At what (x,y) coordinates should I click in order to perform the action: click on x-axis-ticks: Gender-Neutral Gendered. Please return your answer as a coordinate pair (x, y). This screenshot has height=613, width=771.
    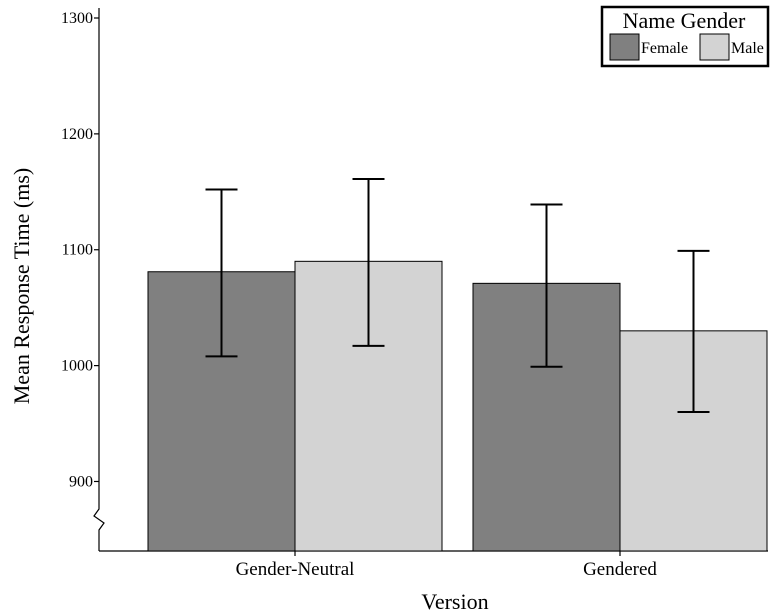
    Looking at the image, I should click on (446, 565).